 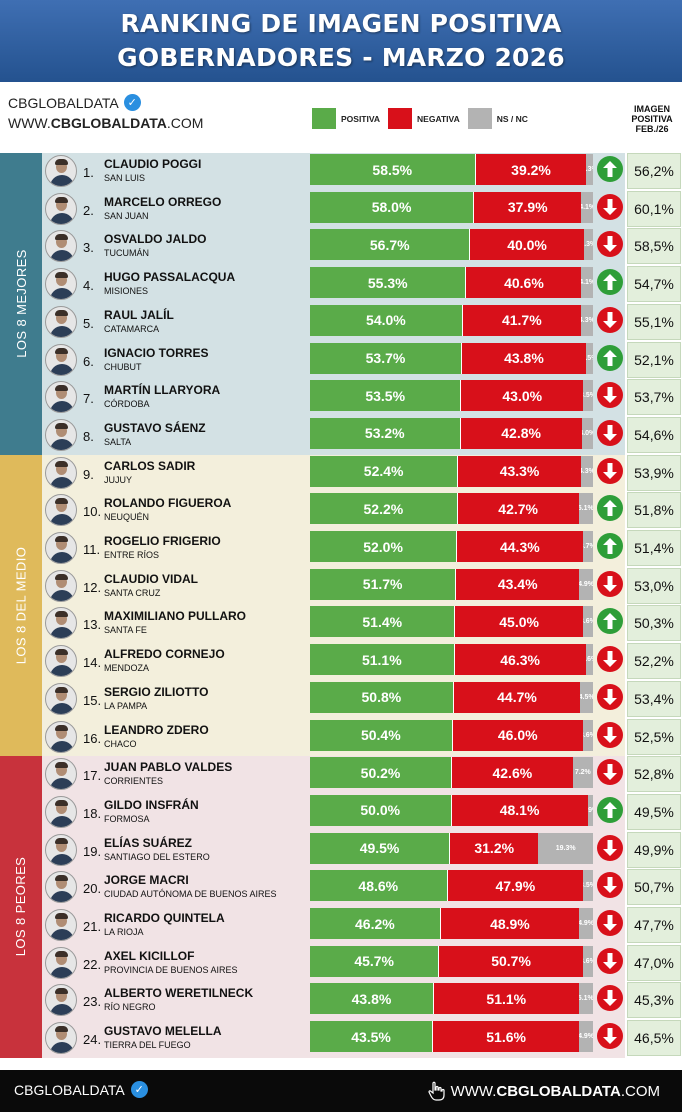 I want to click on nsnc-segment: 1.9%, so click(x=590, y=810).